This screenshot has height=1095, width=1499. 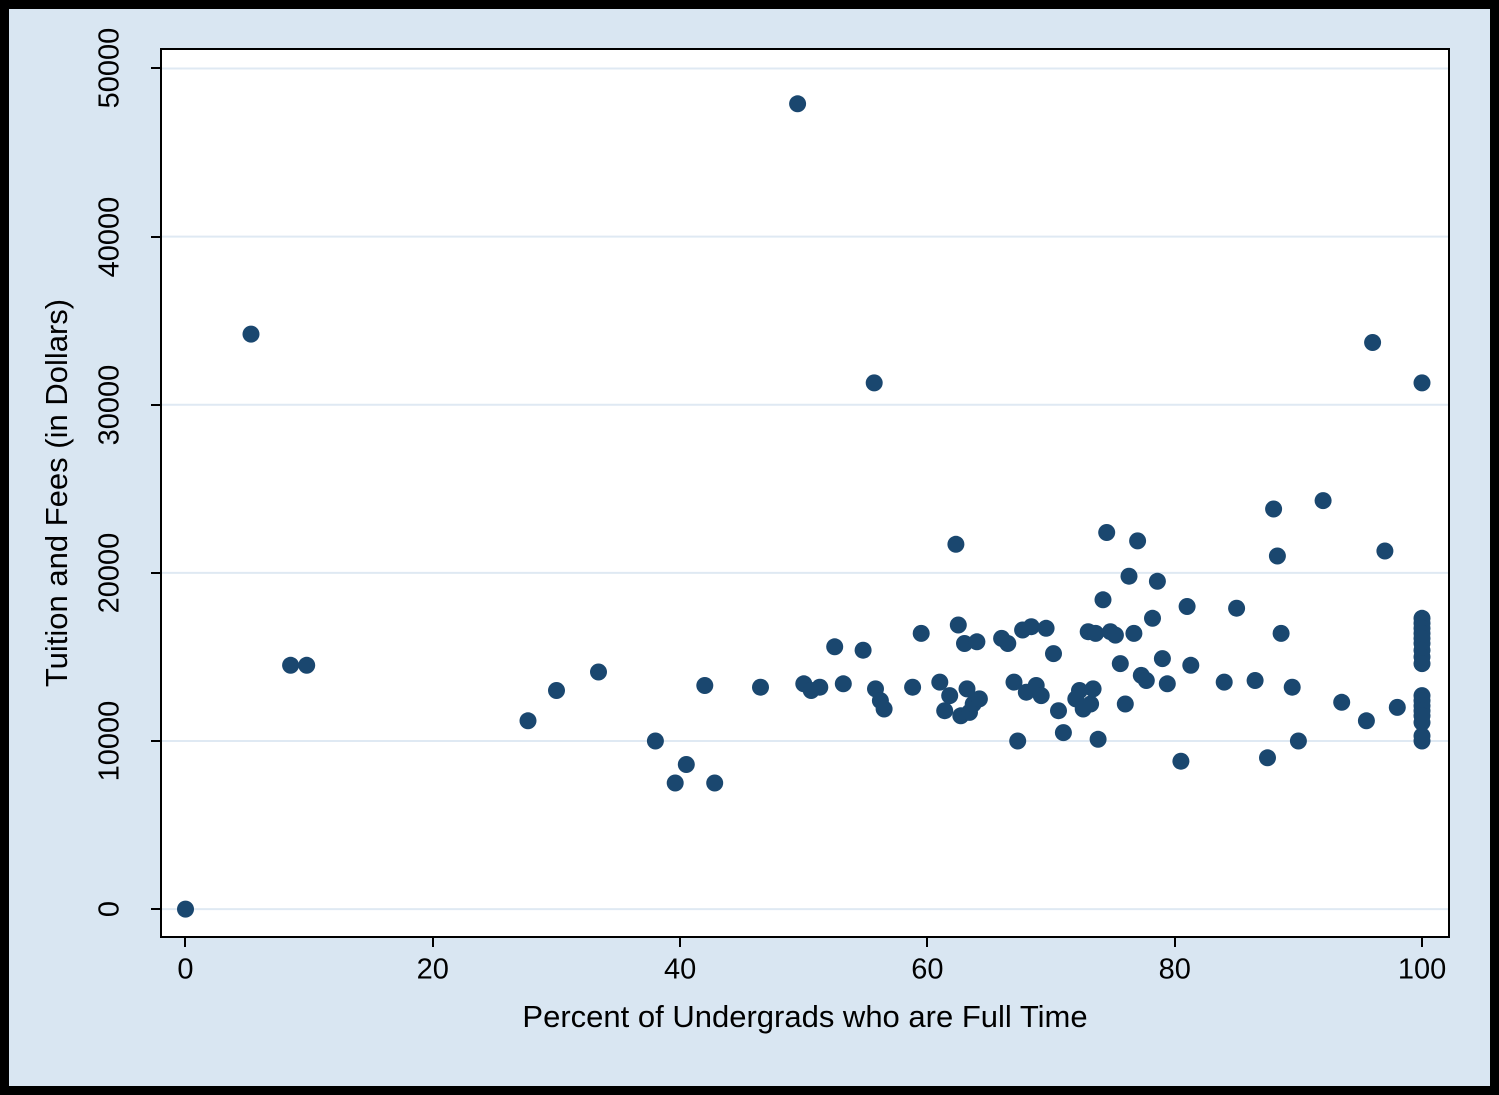 I want to click on x-tick-label: 20, so click(x=432, y=969).